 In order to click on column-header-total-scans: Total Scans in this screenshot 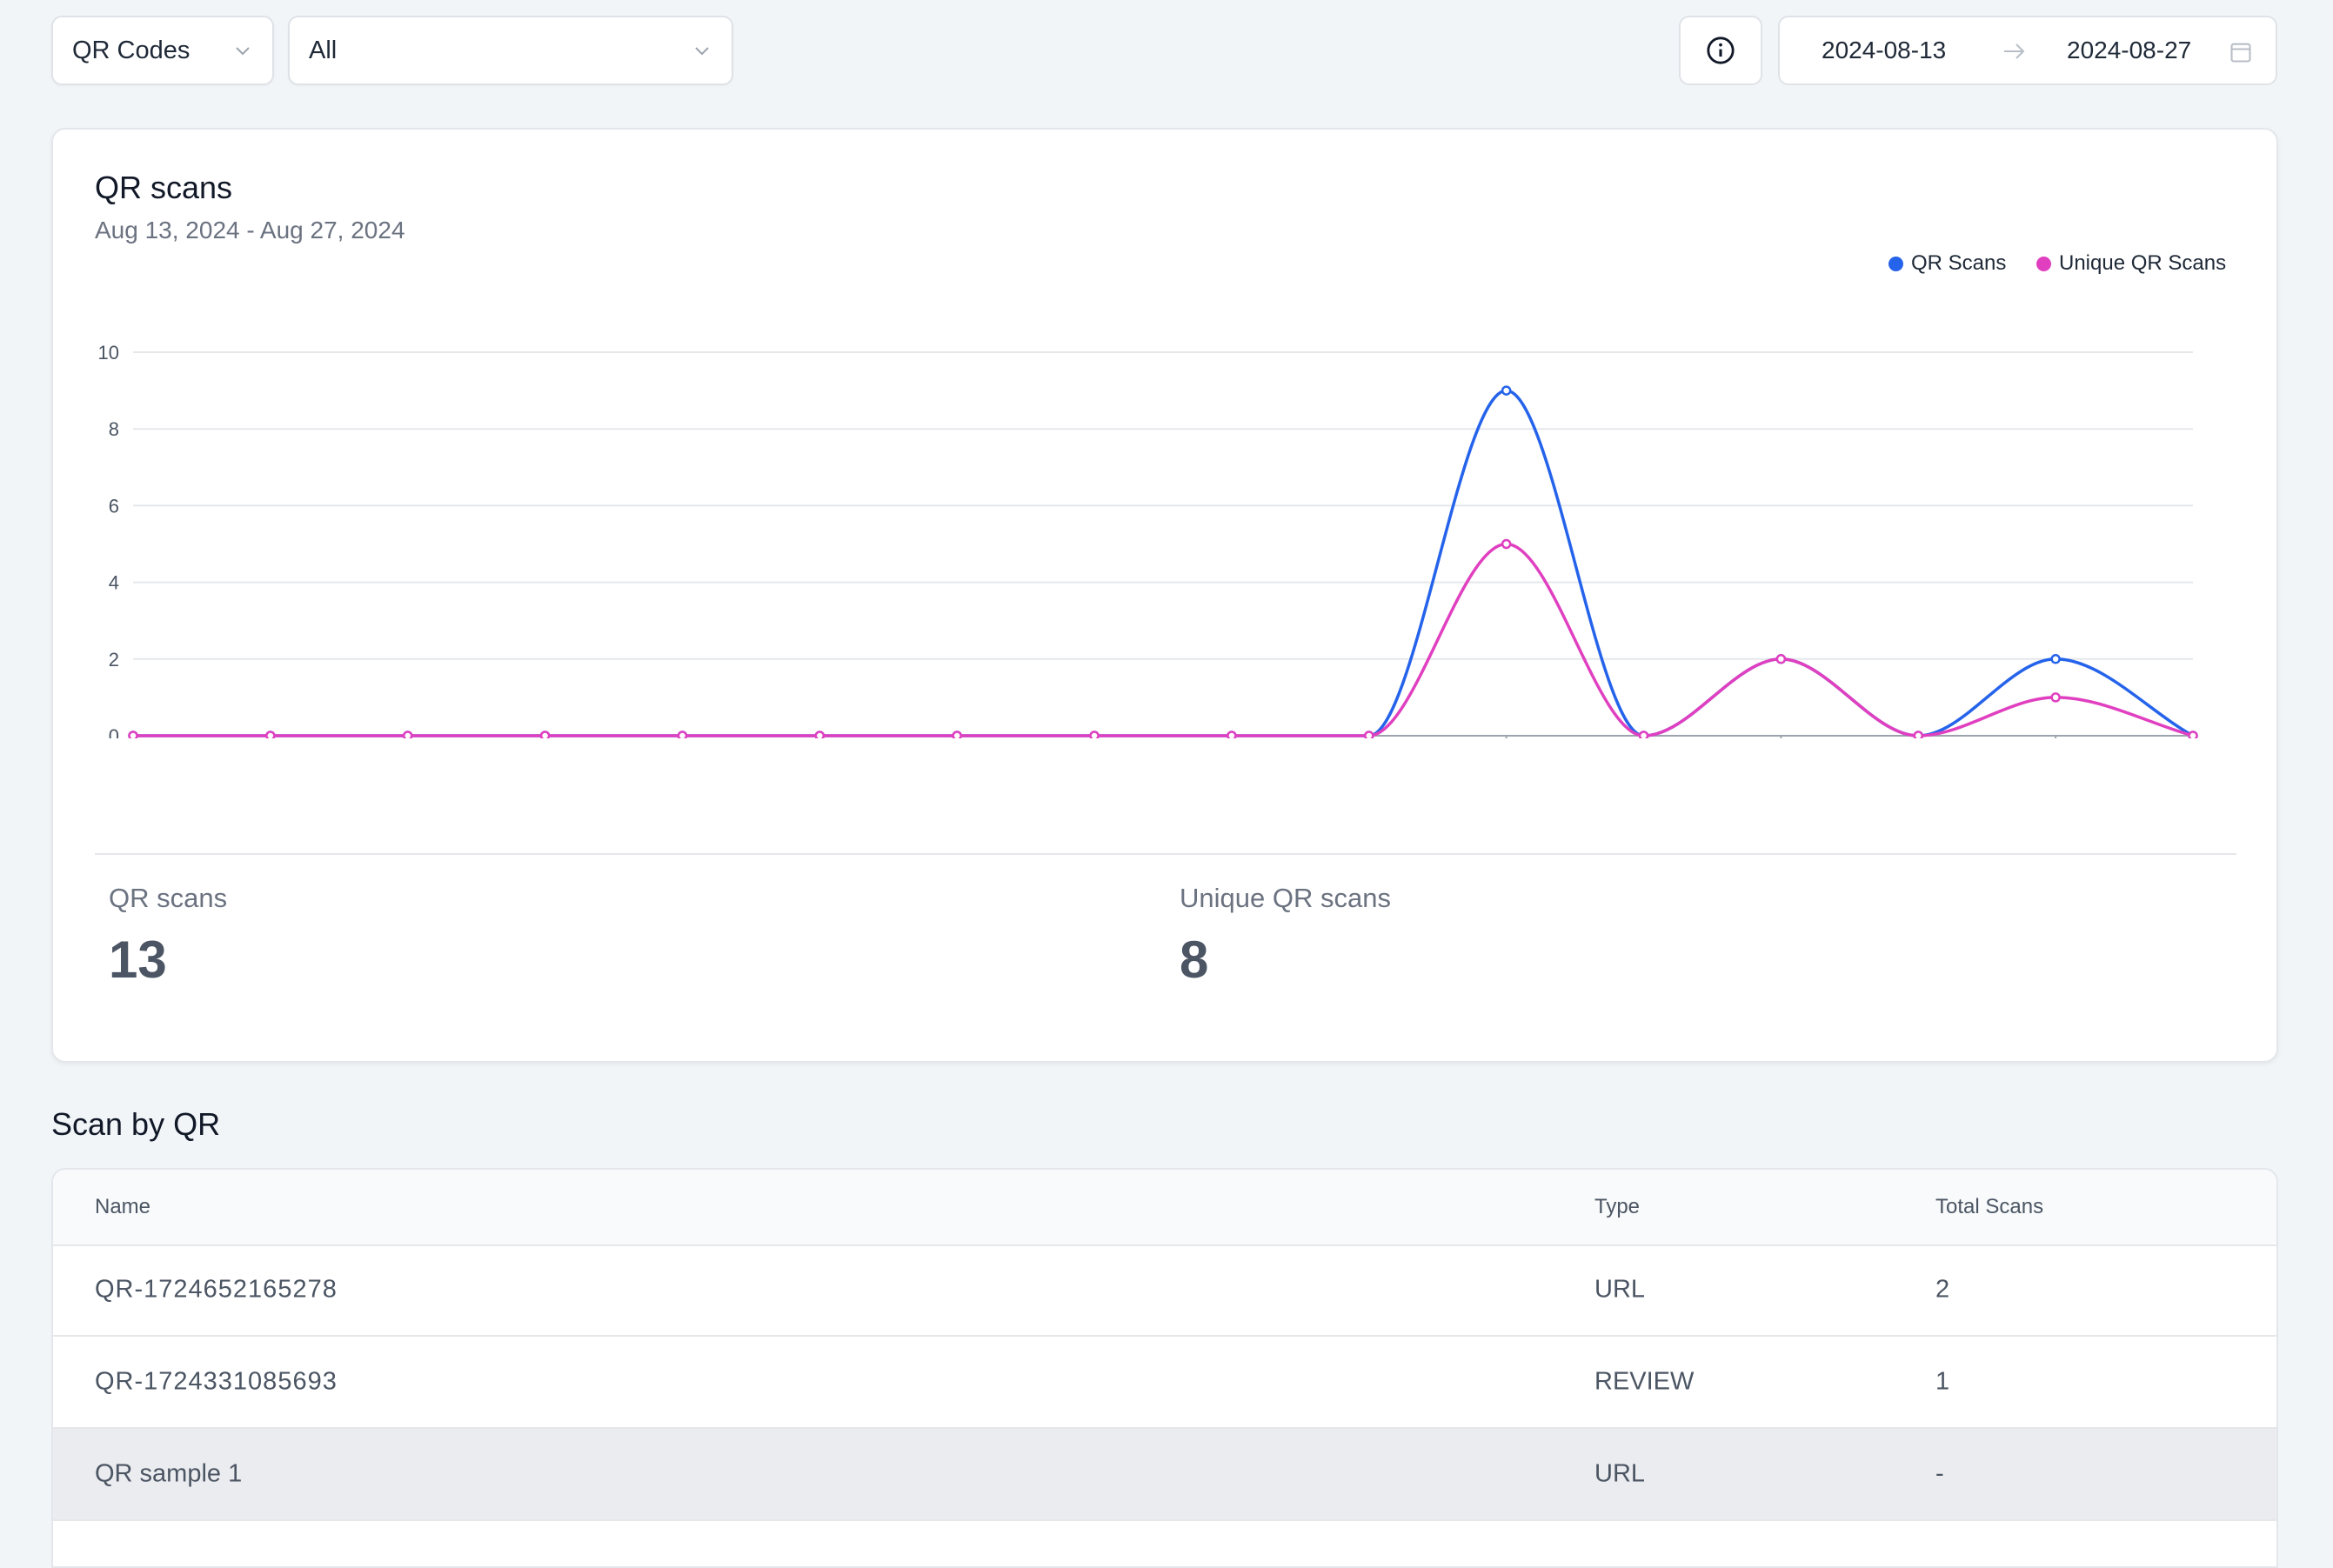, I will do `click(1989, 1206)`.